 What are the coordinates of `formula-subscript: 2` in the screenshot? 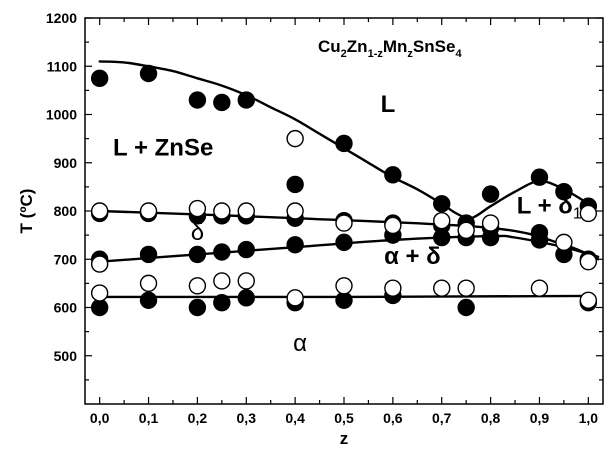 It's located at (344, 54).